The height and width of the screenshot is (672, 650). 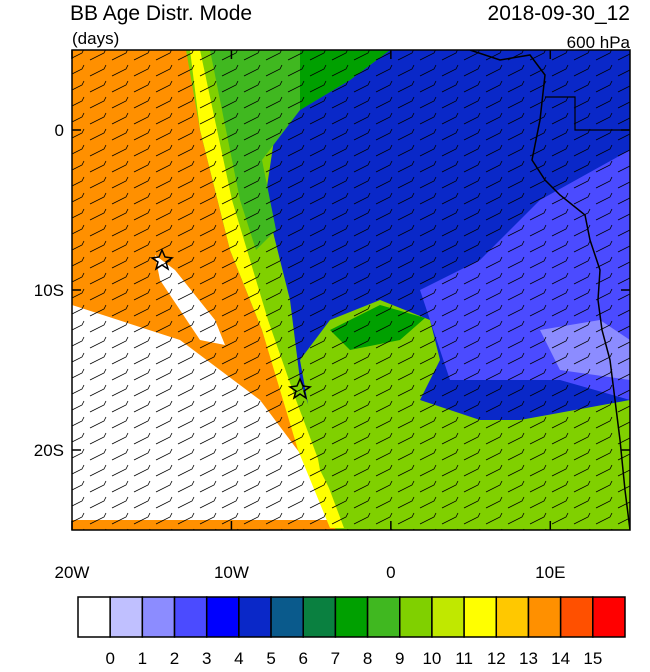 What do you see at coordinates (560, 658) in the screenshot?
I see `colorbar-label: 14` at bounding box center [560, 658].